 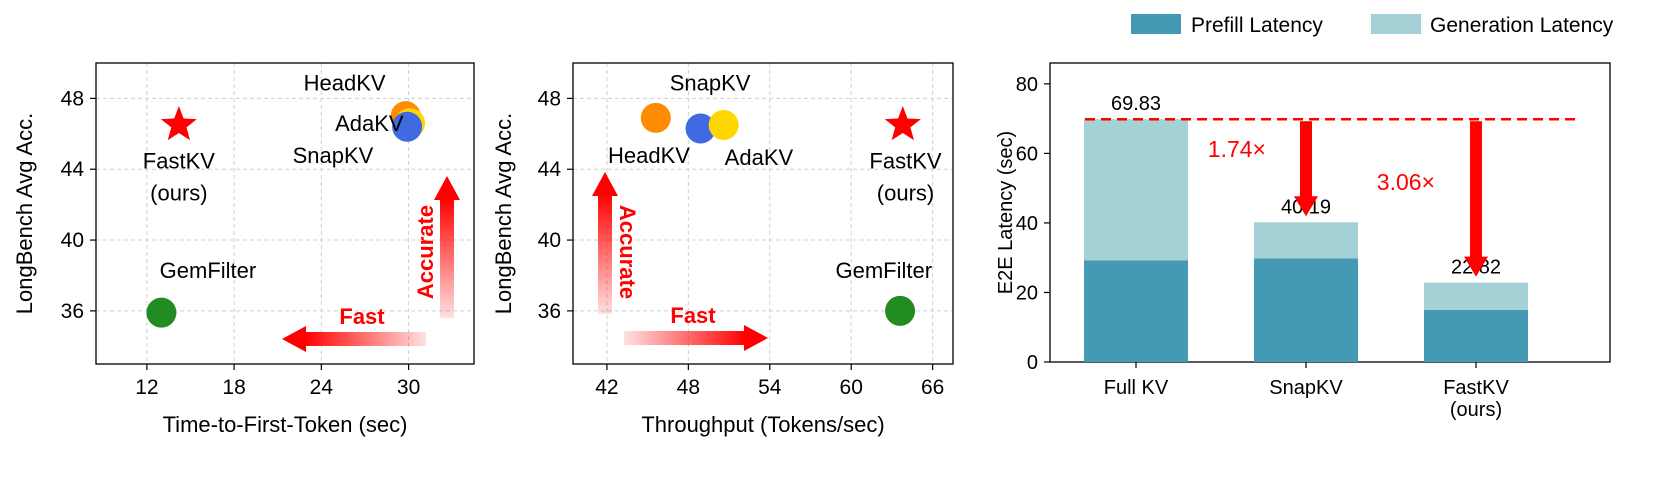 What do you see at coordinates (1136, 104) in the screenshot?
I see `bar-total-label: 69.83` at bounding box center [1136, 104].